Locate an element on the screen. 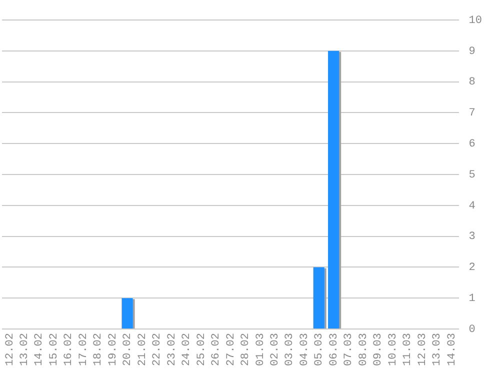 This screenshot has height=370, width=498. y-tick-label: 0 is located at coordinates (472, 330).